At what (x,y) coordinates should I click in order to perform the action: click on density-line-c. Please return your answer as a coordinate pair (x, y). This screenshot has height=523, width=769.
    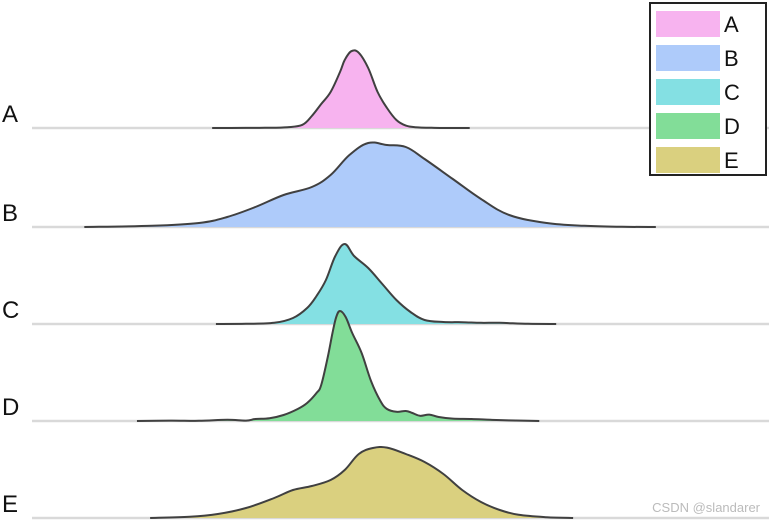
    Looking at the image, I should click on (386, 284).